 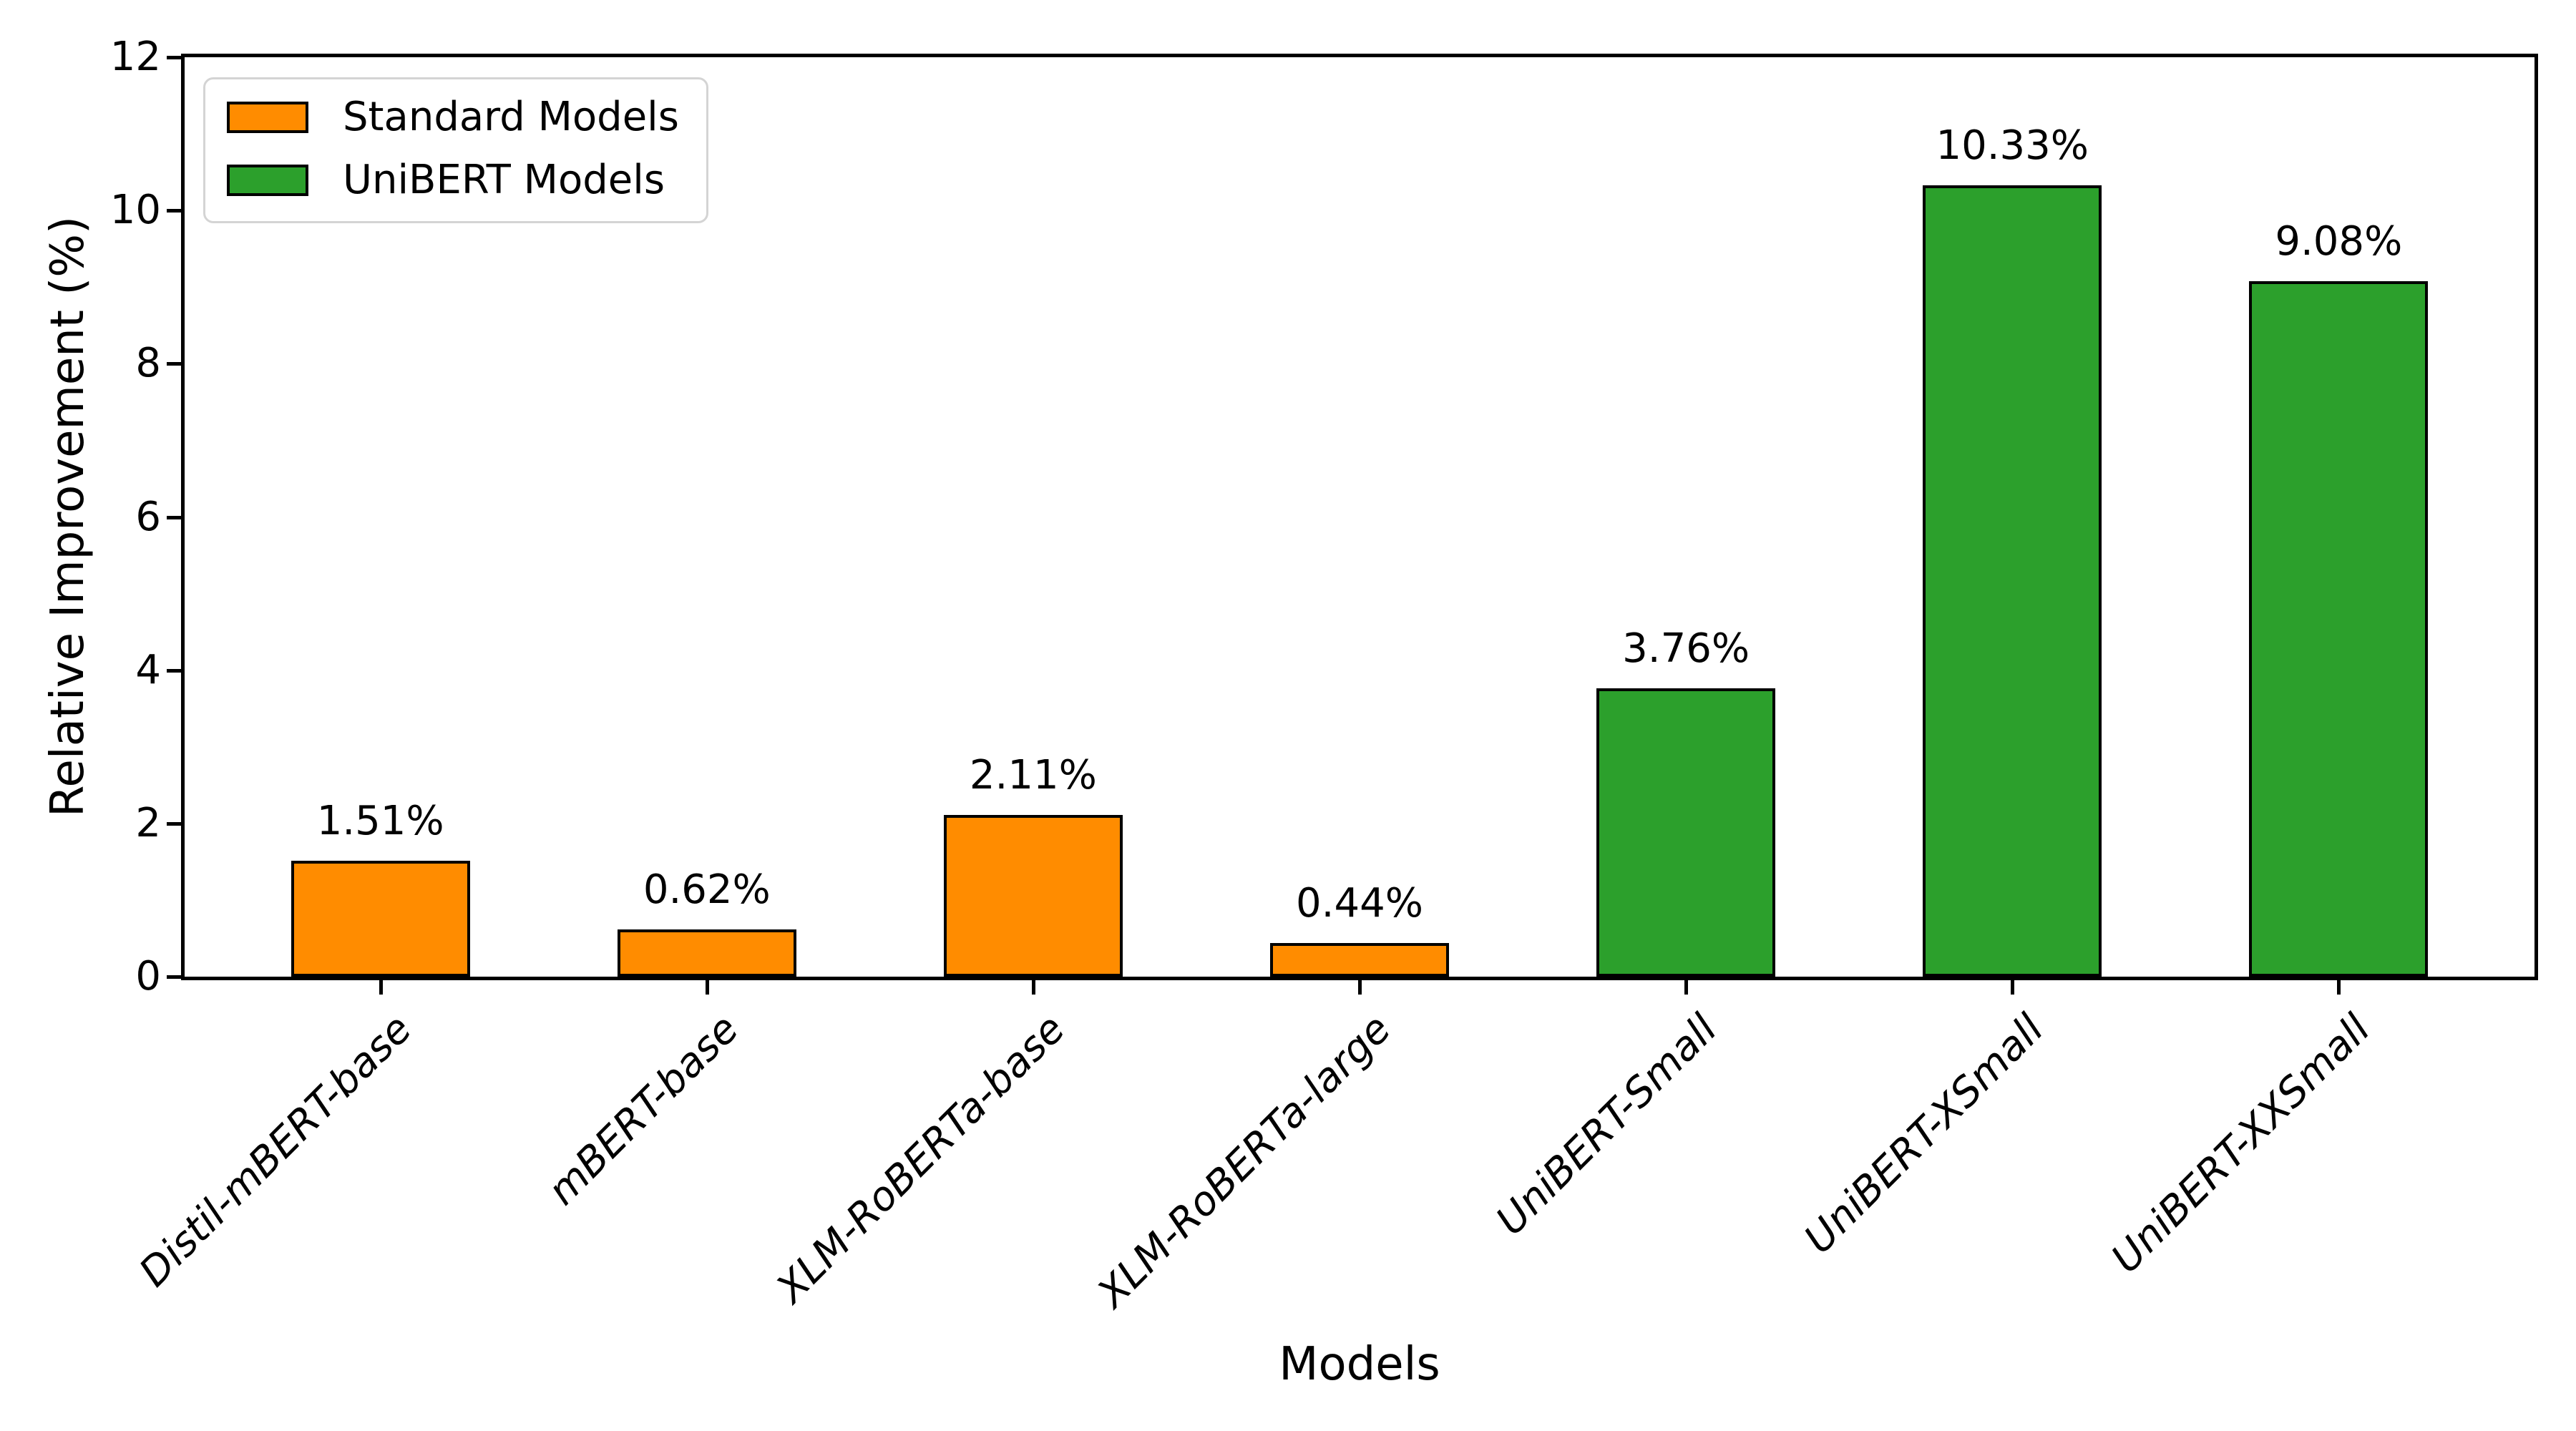 I want to click on bar-value-label: 9.08%, so click(x=2339, y=241).